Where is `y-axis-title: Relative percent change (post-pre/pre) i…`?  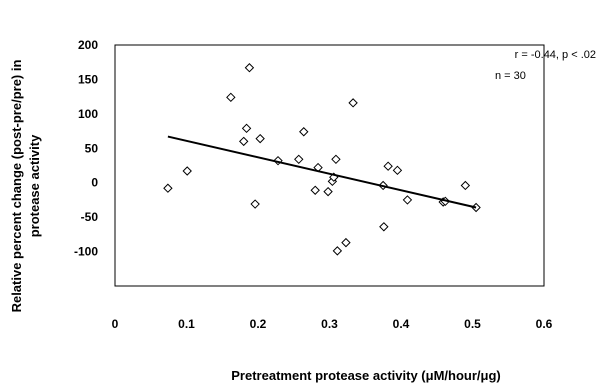
y-axis-title: Relative percent change (post-pre/pre) i… is located at coordinates (25, 186).